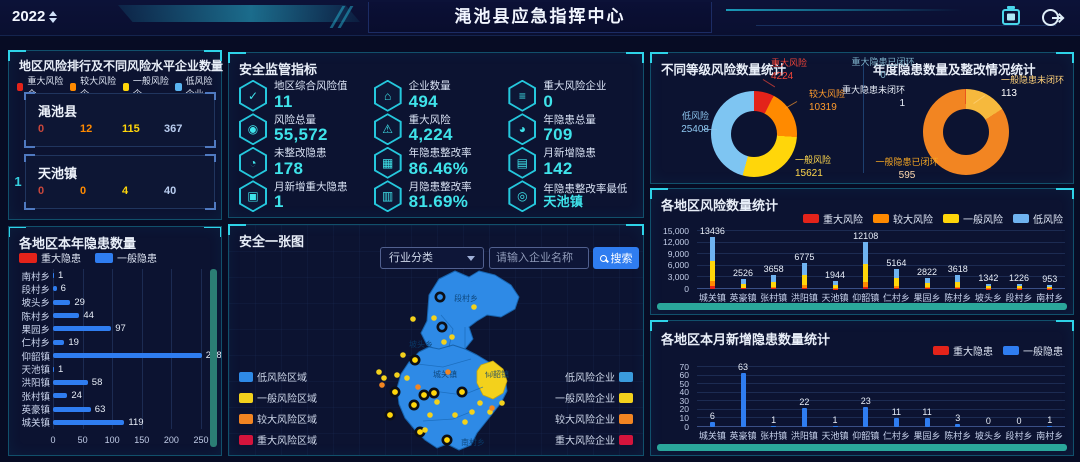  What do you see at coordinates (833, 218) in the screenshot?
I see `legend-item: 重大风险` at bounding box center [833, 218].